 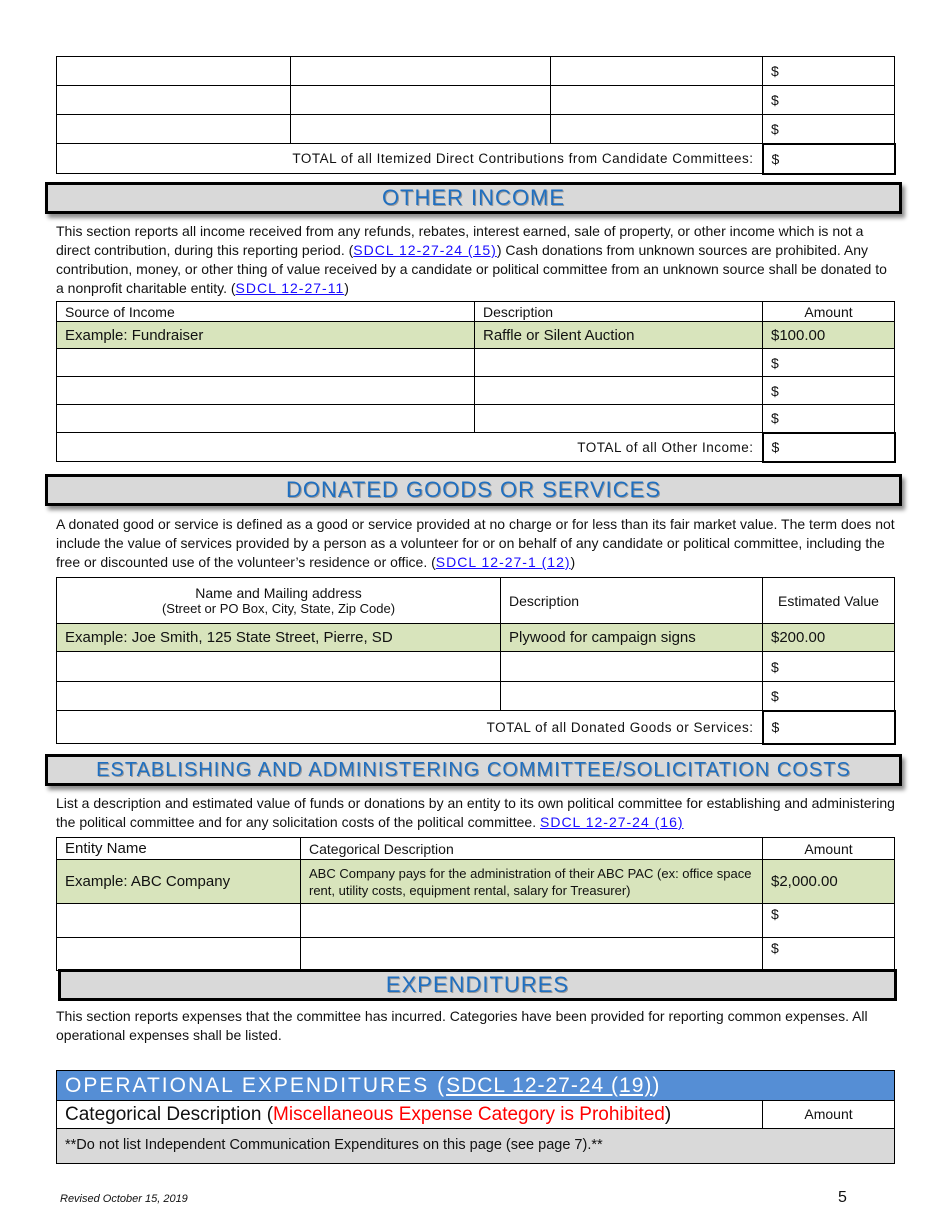 I want to click on sdcl-link: SDCL 12-27-1 (12), so click(x=503, y=562).